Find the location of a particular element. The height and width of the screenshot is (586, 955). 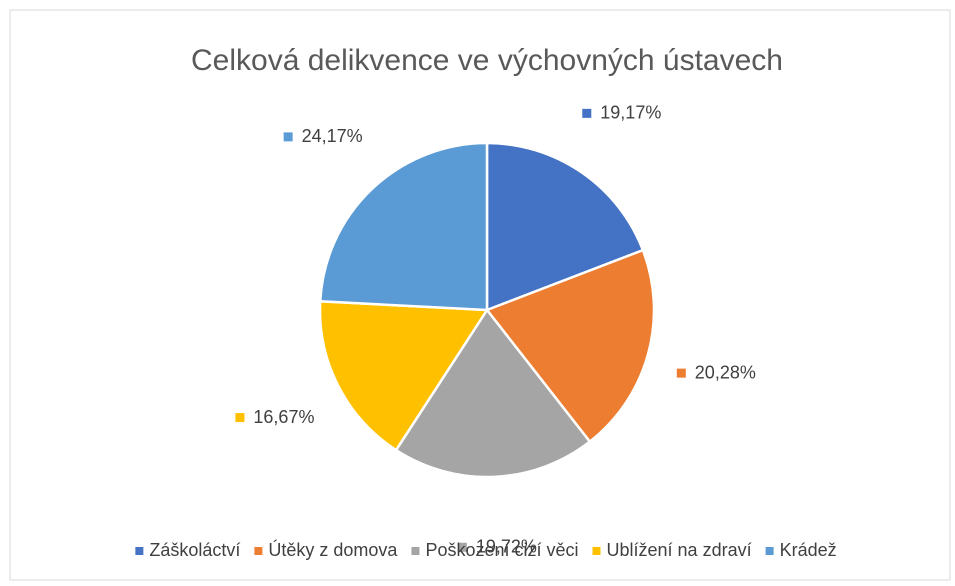

data-label: 19,72% is located at coordinates (506, 547).